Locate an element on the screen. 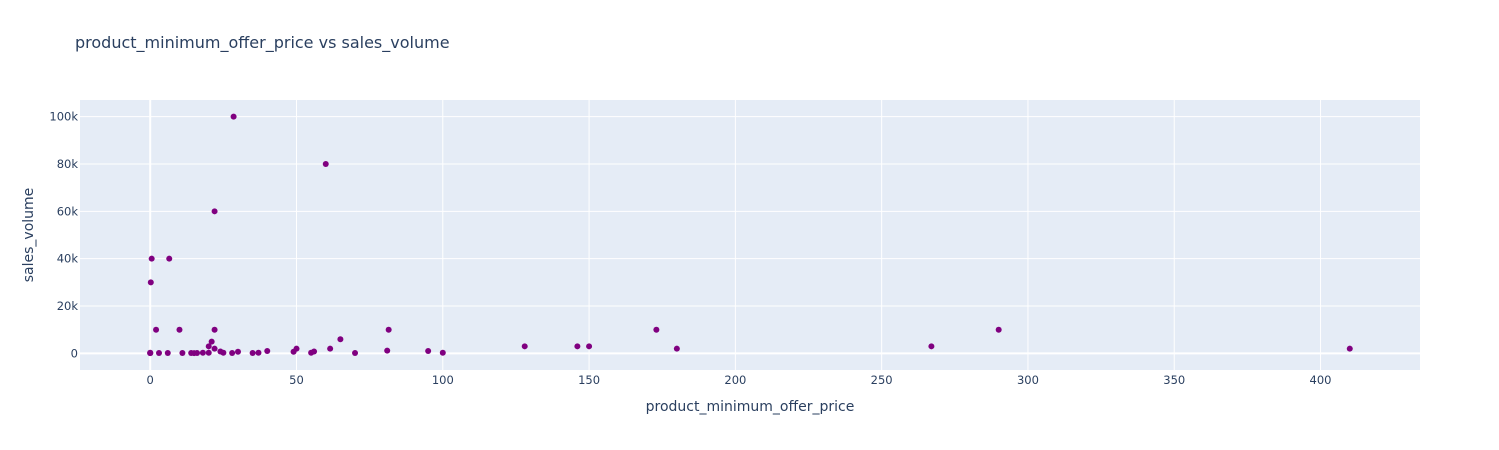 This screenshot has width=1499, height=450. x-tick-label: 300 is located at coordinates (1028, 380).